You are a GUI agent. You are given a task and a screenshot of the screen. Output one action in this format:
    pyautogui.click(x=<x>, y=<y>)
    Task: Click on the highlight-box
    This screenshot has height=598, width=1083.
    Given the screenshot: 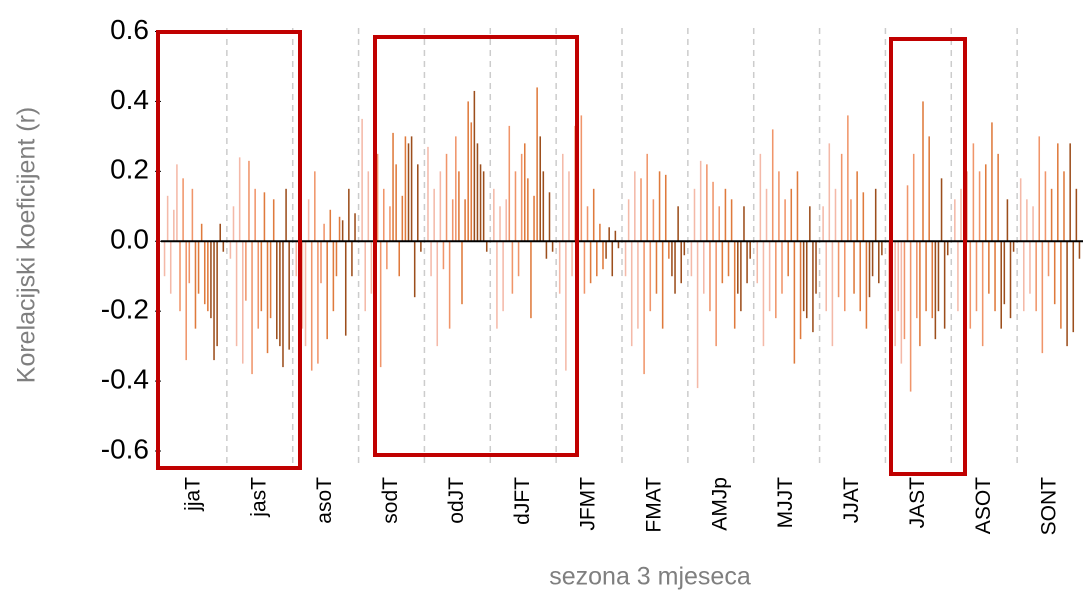 What is the action you would take?
    pyautogui.click(x=928, y=256)
    